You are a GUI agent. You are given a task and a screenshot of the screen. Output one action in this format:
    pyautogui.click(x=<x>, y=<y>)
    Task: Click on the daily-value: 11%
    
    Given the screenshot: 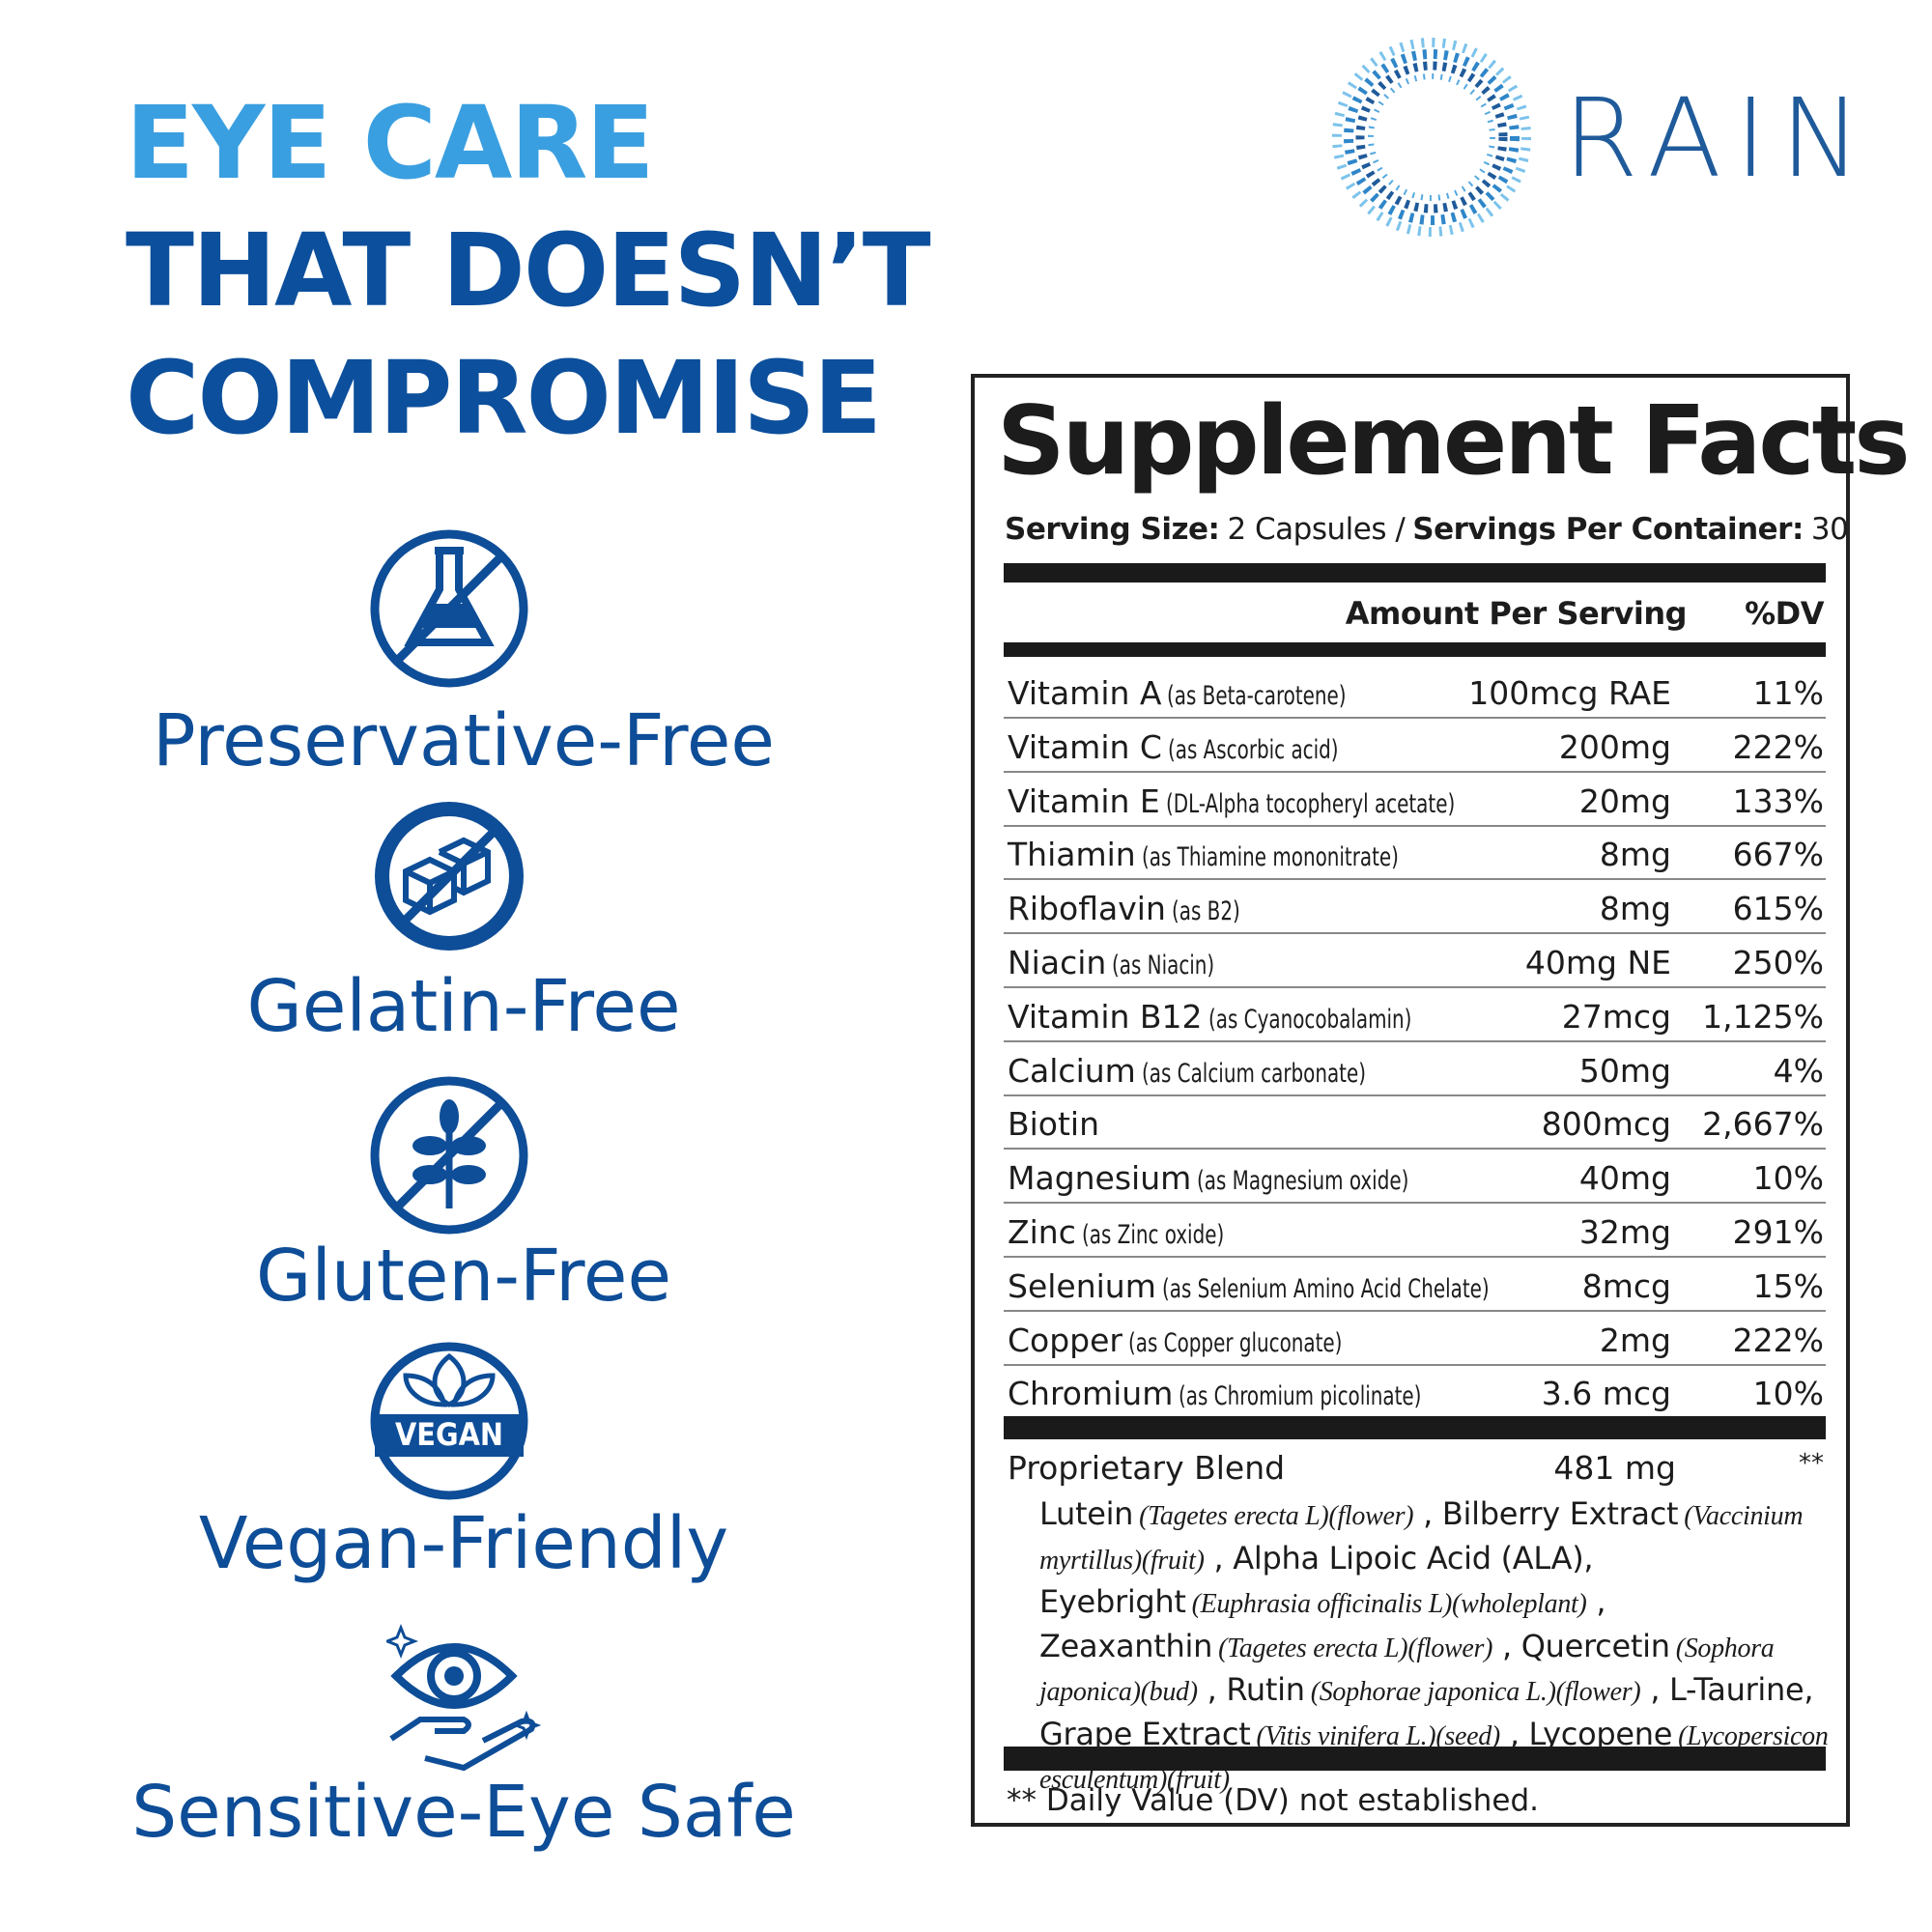 What is the action you would take?
    pyautogui.click(x=1788, y=693)
    